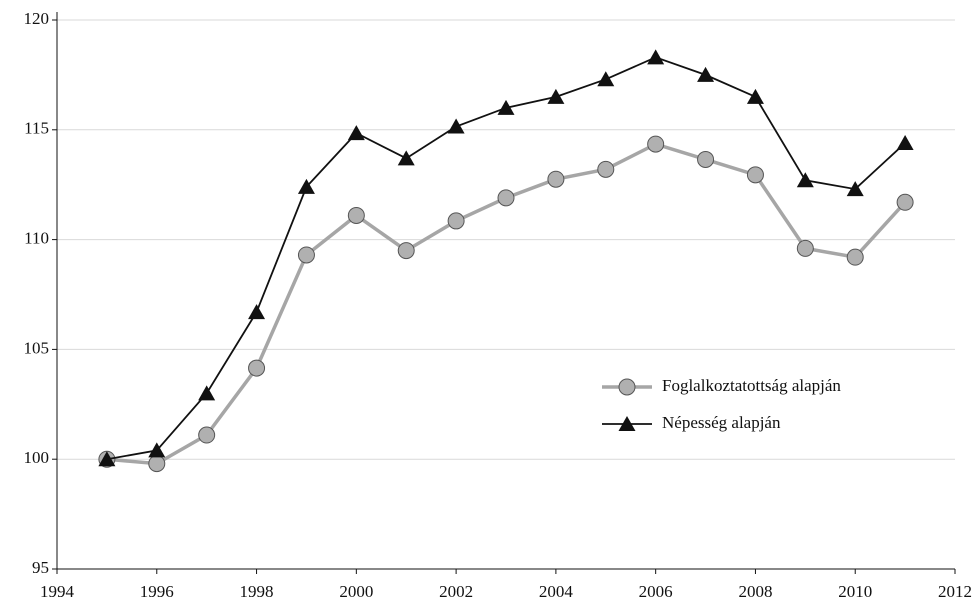 The height and width of the screenshot is (605, 978). Describe the element at coordinates (356, 591) in the screenshot. I see `x-tick-label: 2000` at that location.